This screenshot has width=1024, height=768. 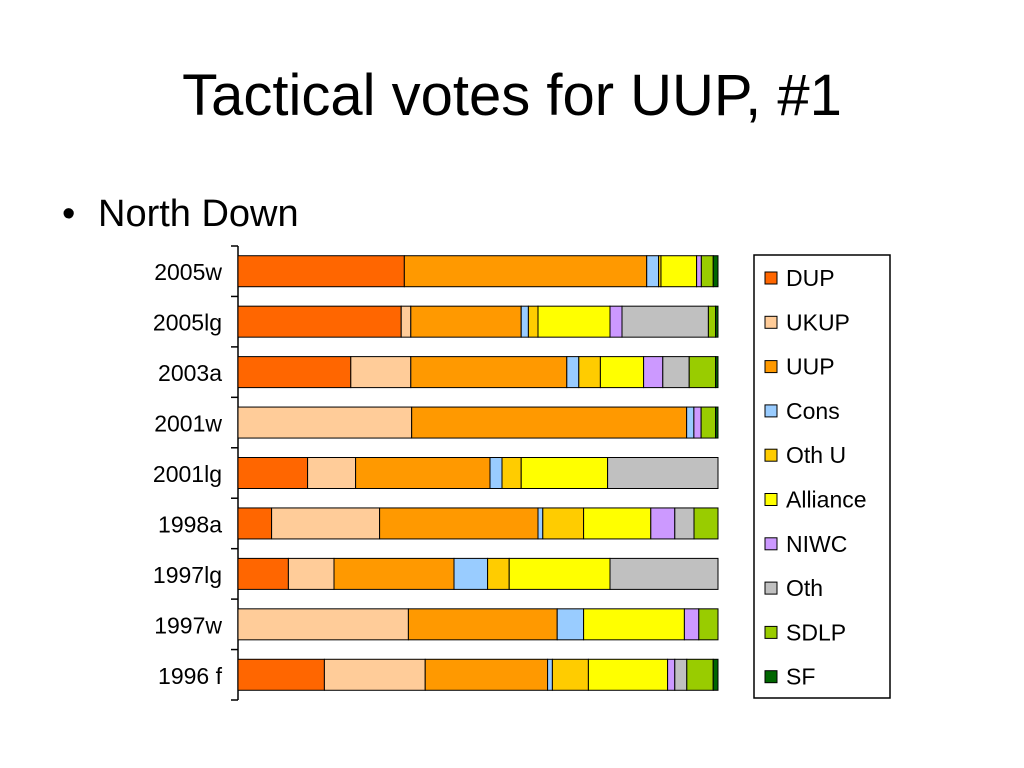 What do you see at coordinates (512, 95) in the screenshot?
I see `slide-title: Tactical votes for UUP, #1` at bounding box center [512, 95].